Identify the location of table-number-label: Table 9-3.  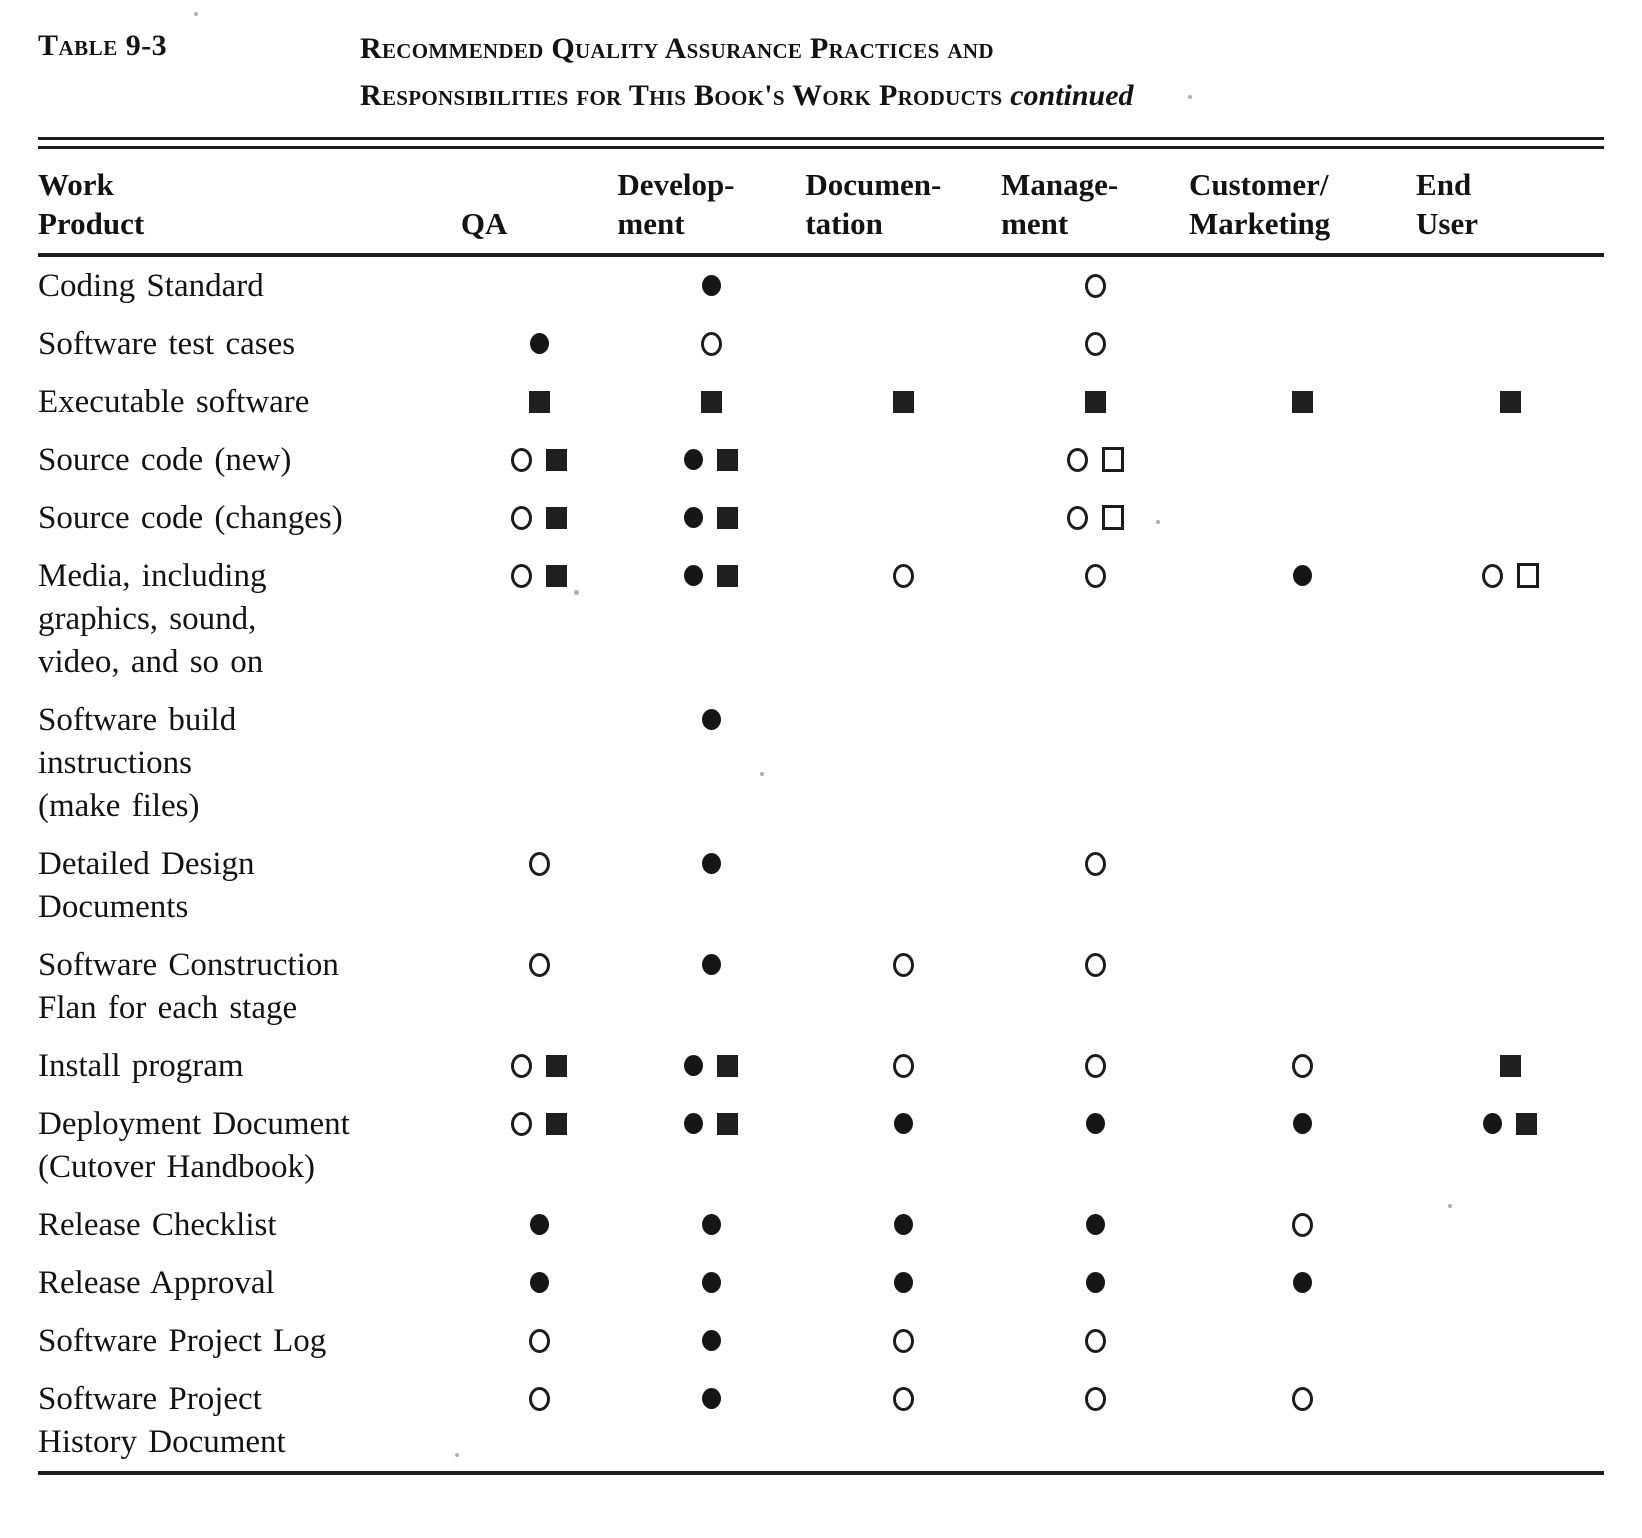
(103, 45).